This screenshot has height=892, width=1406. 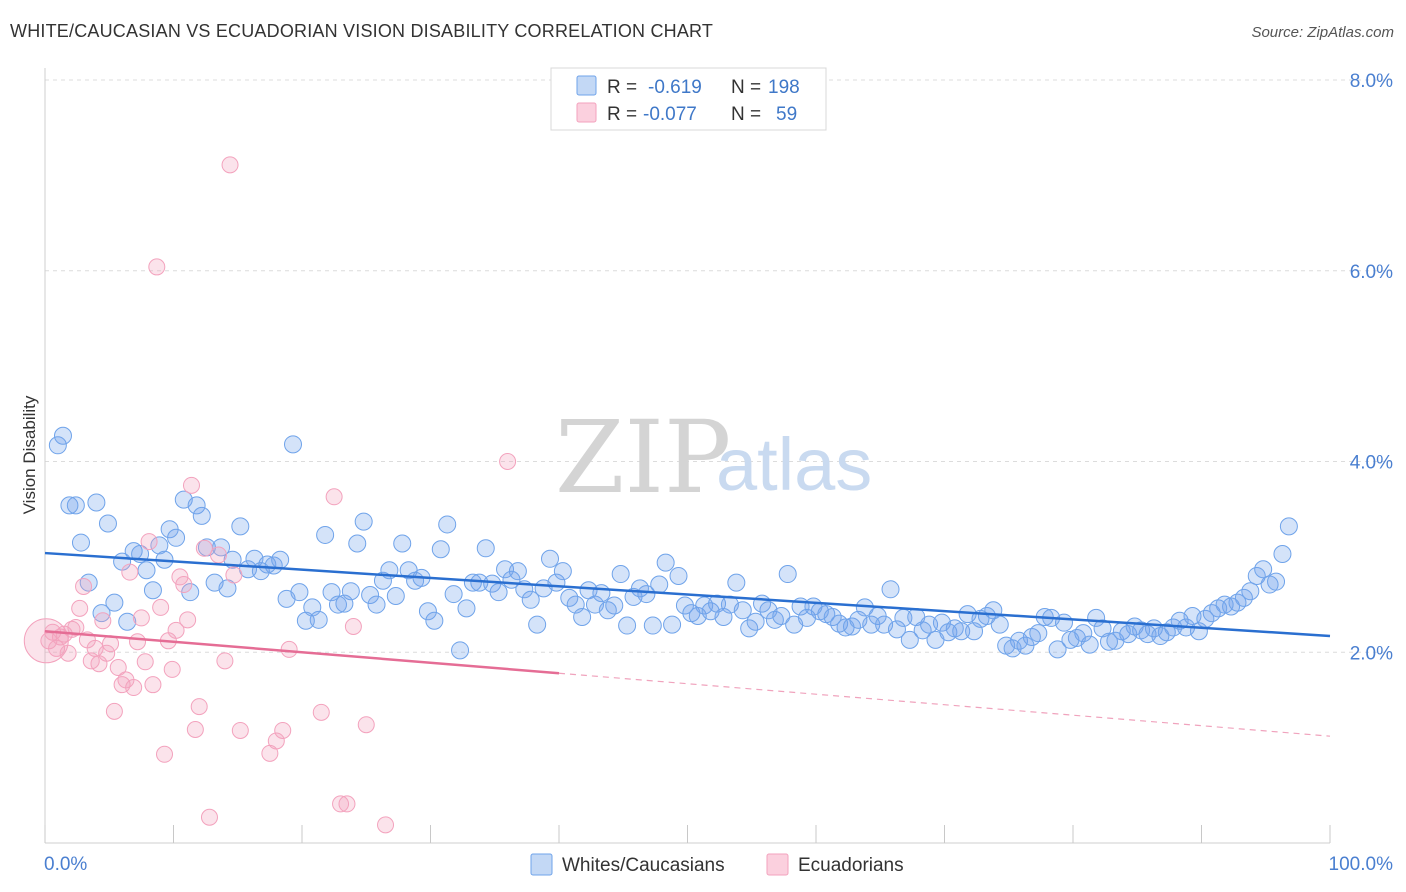 What do you see at coordinates (586, 85) in the screenshot?
I see `legend-swatch-whites` at bounding box center [586, 85].